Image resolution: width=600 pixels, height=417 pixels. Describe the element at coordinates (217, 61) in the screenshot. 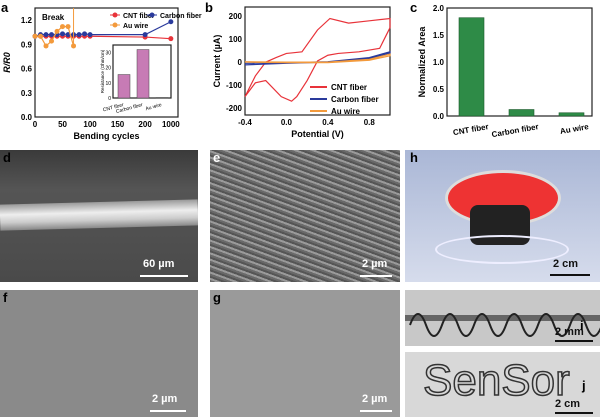

I see `y-axis-label: Current (µA)` at that location.